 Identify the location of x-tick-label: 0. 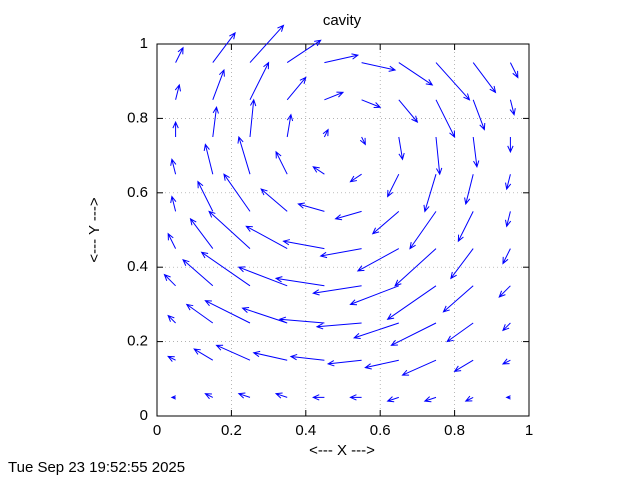
(157, 430).